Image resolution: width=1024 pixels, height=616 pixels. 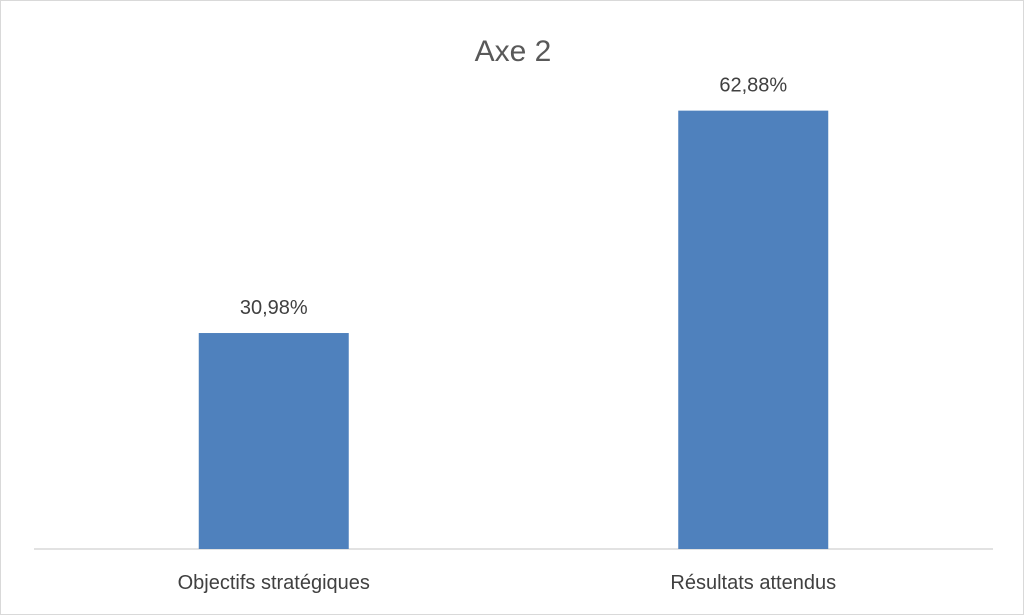 I want to click on data-label-0: 30,98%, so click(x=274, y=308).